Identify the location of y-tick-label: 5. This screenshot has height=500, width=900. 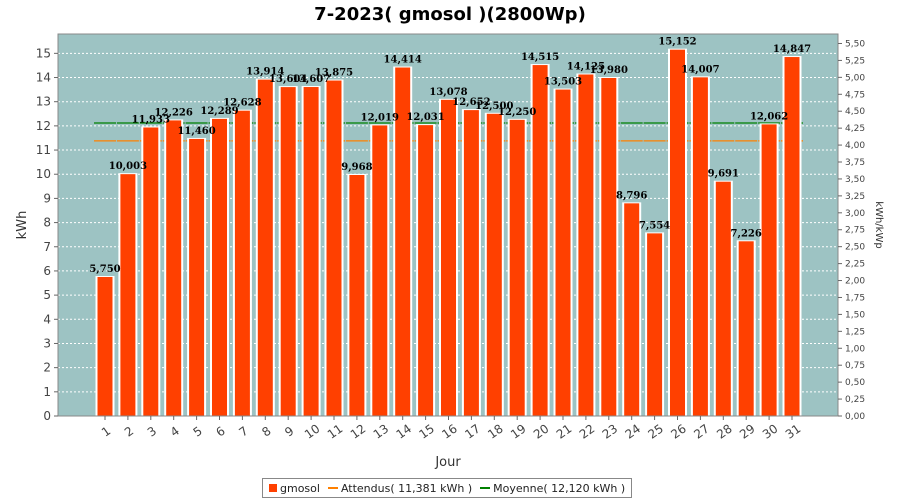
(47, 295).